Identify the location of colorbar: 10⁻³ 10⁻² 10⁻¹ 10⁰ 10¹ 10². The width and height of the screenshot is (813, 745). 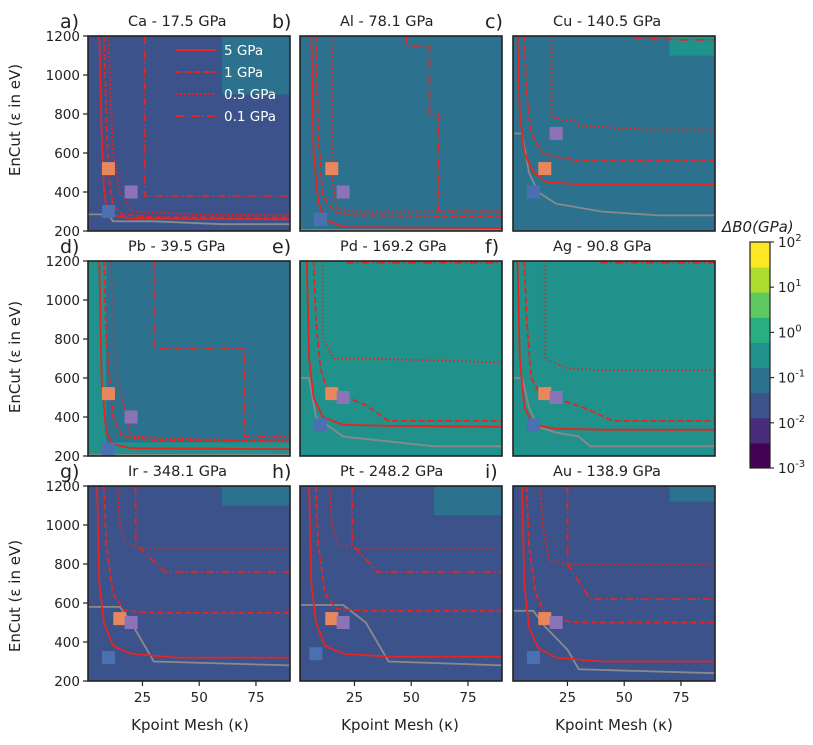
(777, 355).